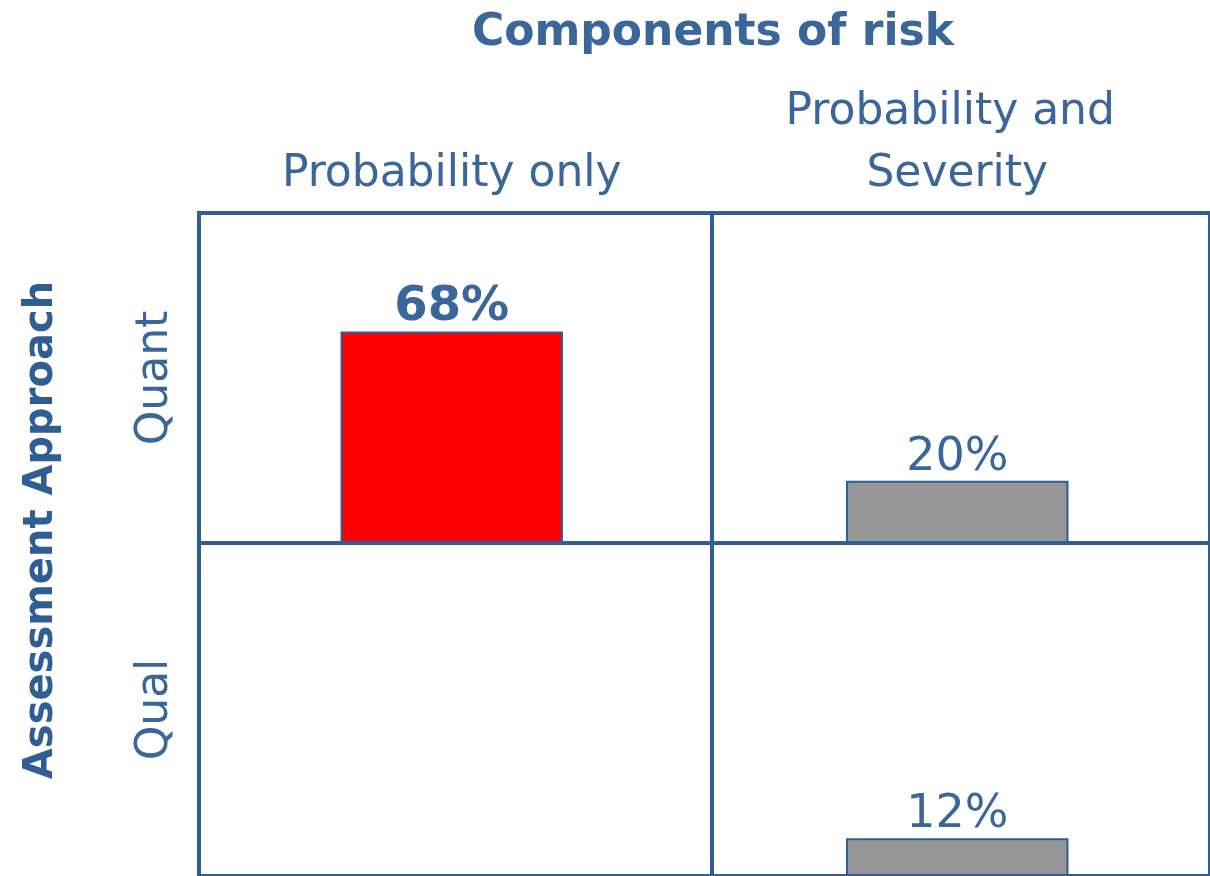 Image resolution: width=1210 pixels, height=876 pixels. Describe the element at coordinates (452, 303) in the screenshot. I see `data-label: 68%` at that location.